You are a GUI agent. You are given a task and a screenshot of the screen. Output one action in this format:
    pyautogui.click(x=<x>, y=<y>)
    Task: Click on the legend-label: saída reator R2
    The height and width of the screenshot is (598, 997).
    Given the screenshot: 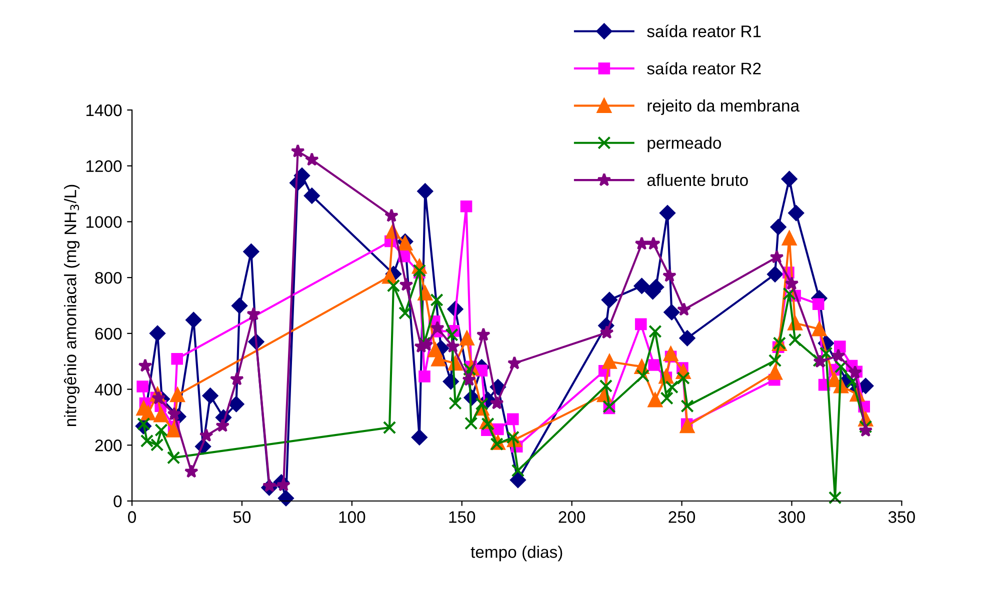 What is the action you would take?
    pyautogui.click(x=704, y=68)
    